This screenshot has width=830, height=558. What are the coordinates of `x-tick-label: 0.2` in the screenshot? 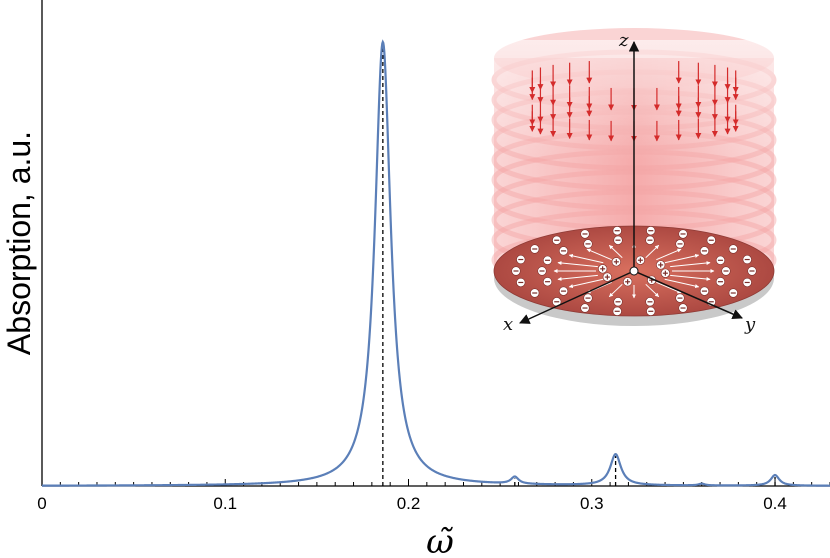 It's located at (409, 503).